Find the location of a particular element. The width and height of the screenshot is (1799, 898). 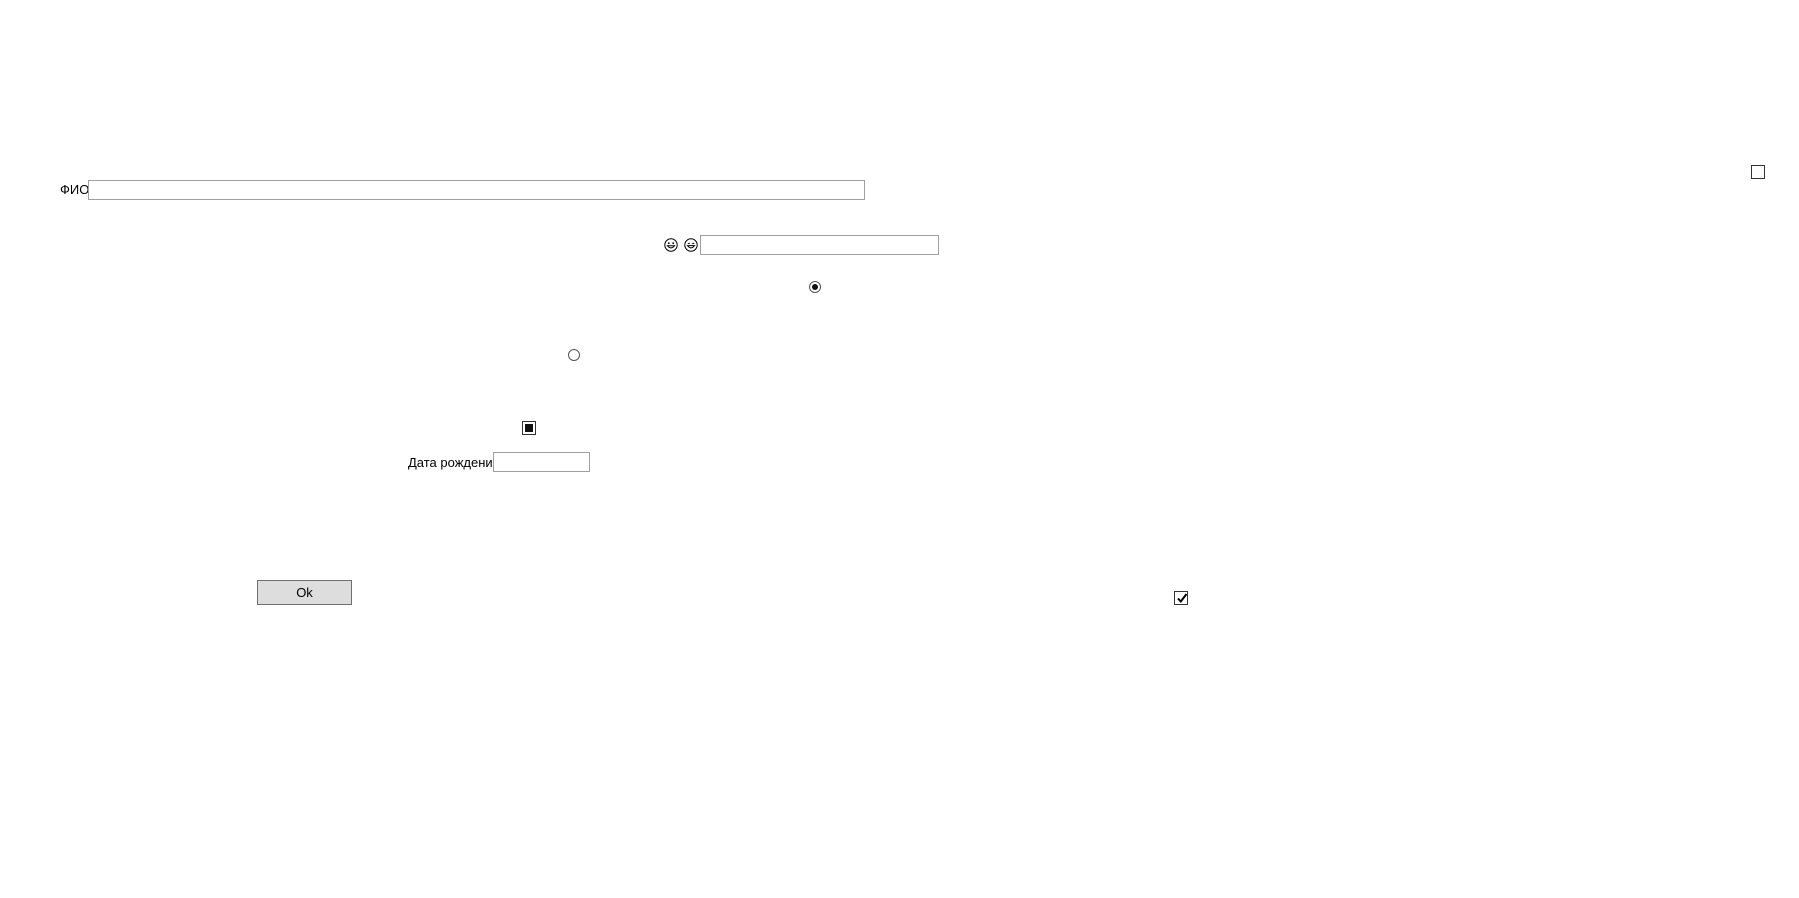

grinning-face-icon is located at coordinates (671, 245).